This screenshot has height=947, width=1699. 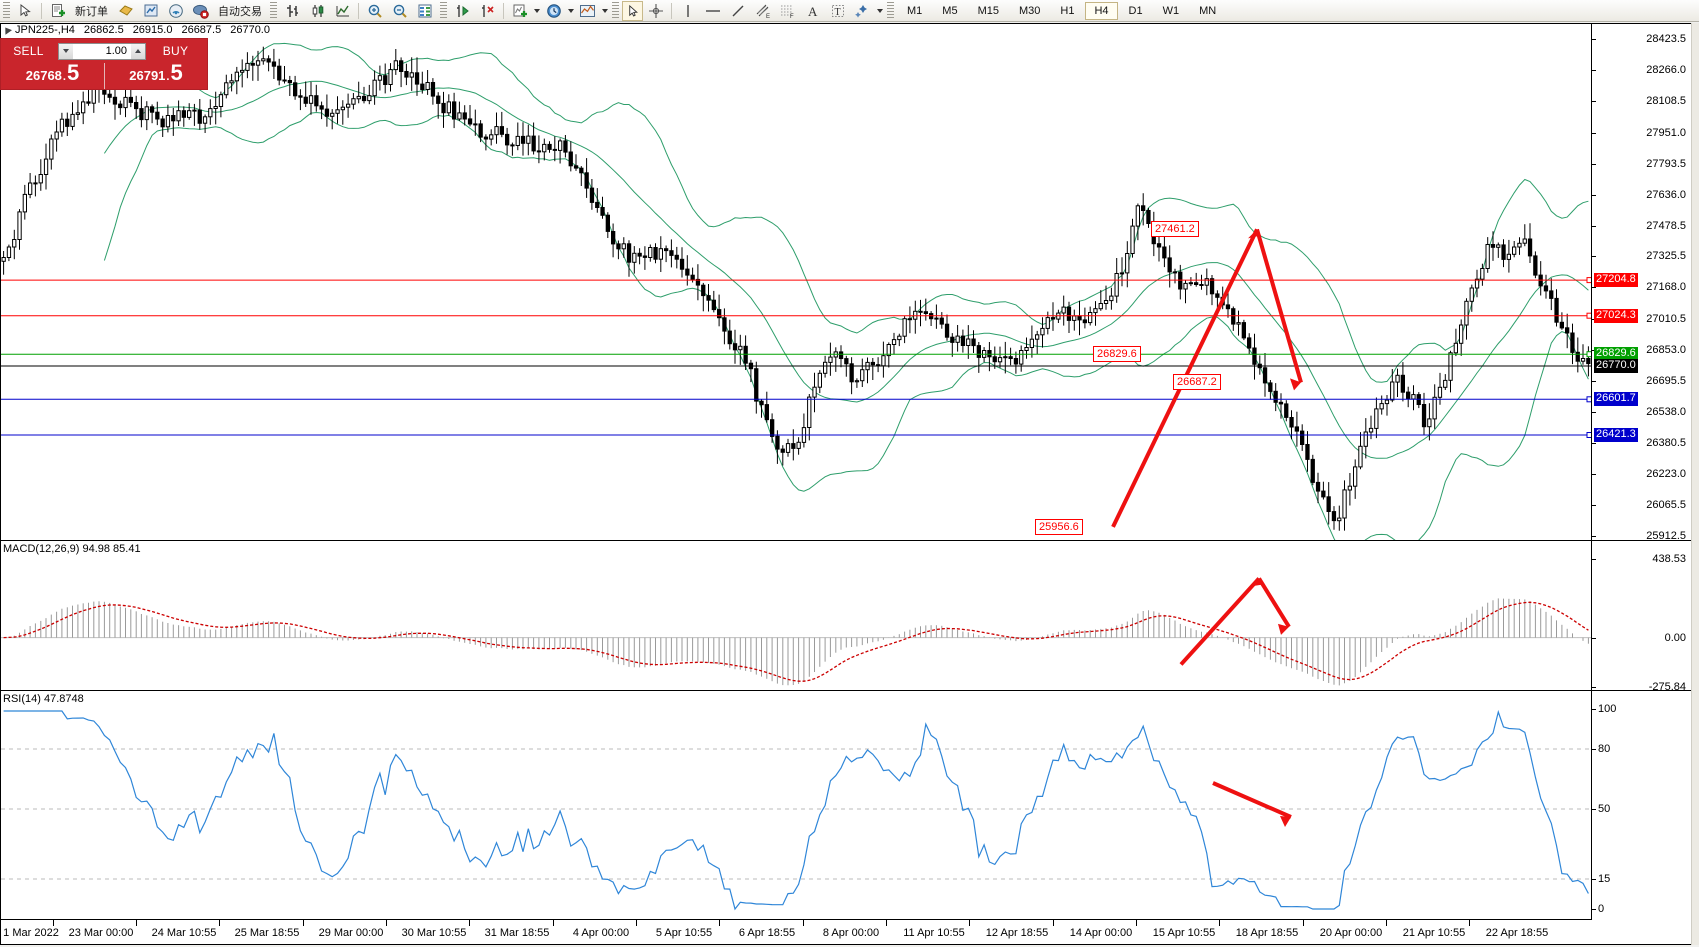 I want to click on timeframe-w1: W1, so click(x=1171, y=10).